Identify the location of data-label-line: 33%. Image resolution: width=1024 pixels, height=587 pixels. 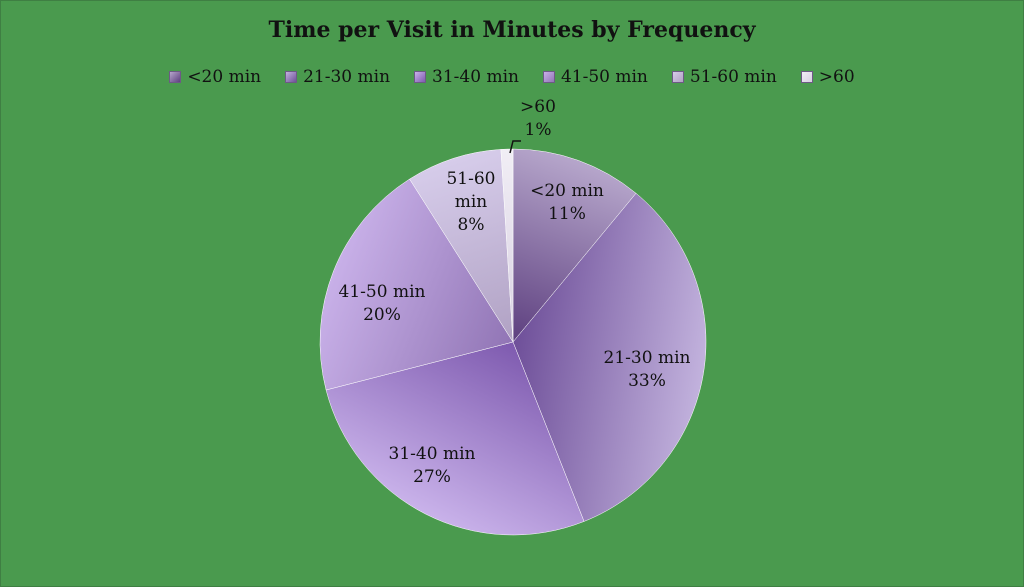
(647, 381).